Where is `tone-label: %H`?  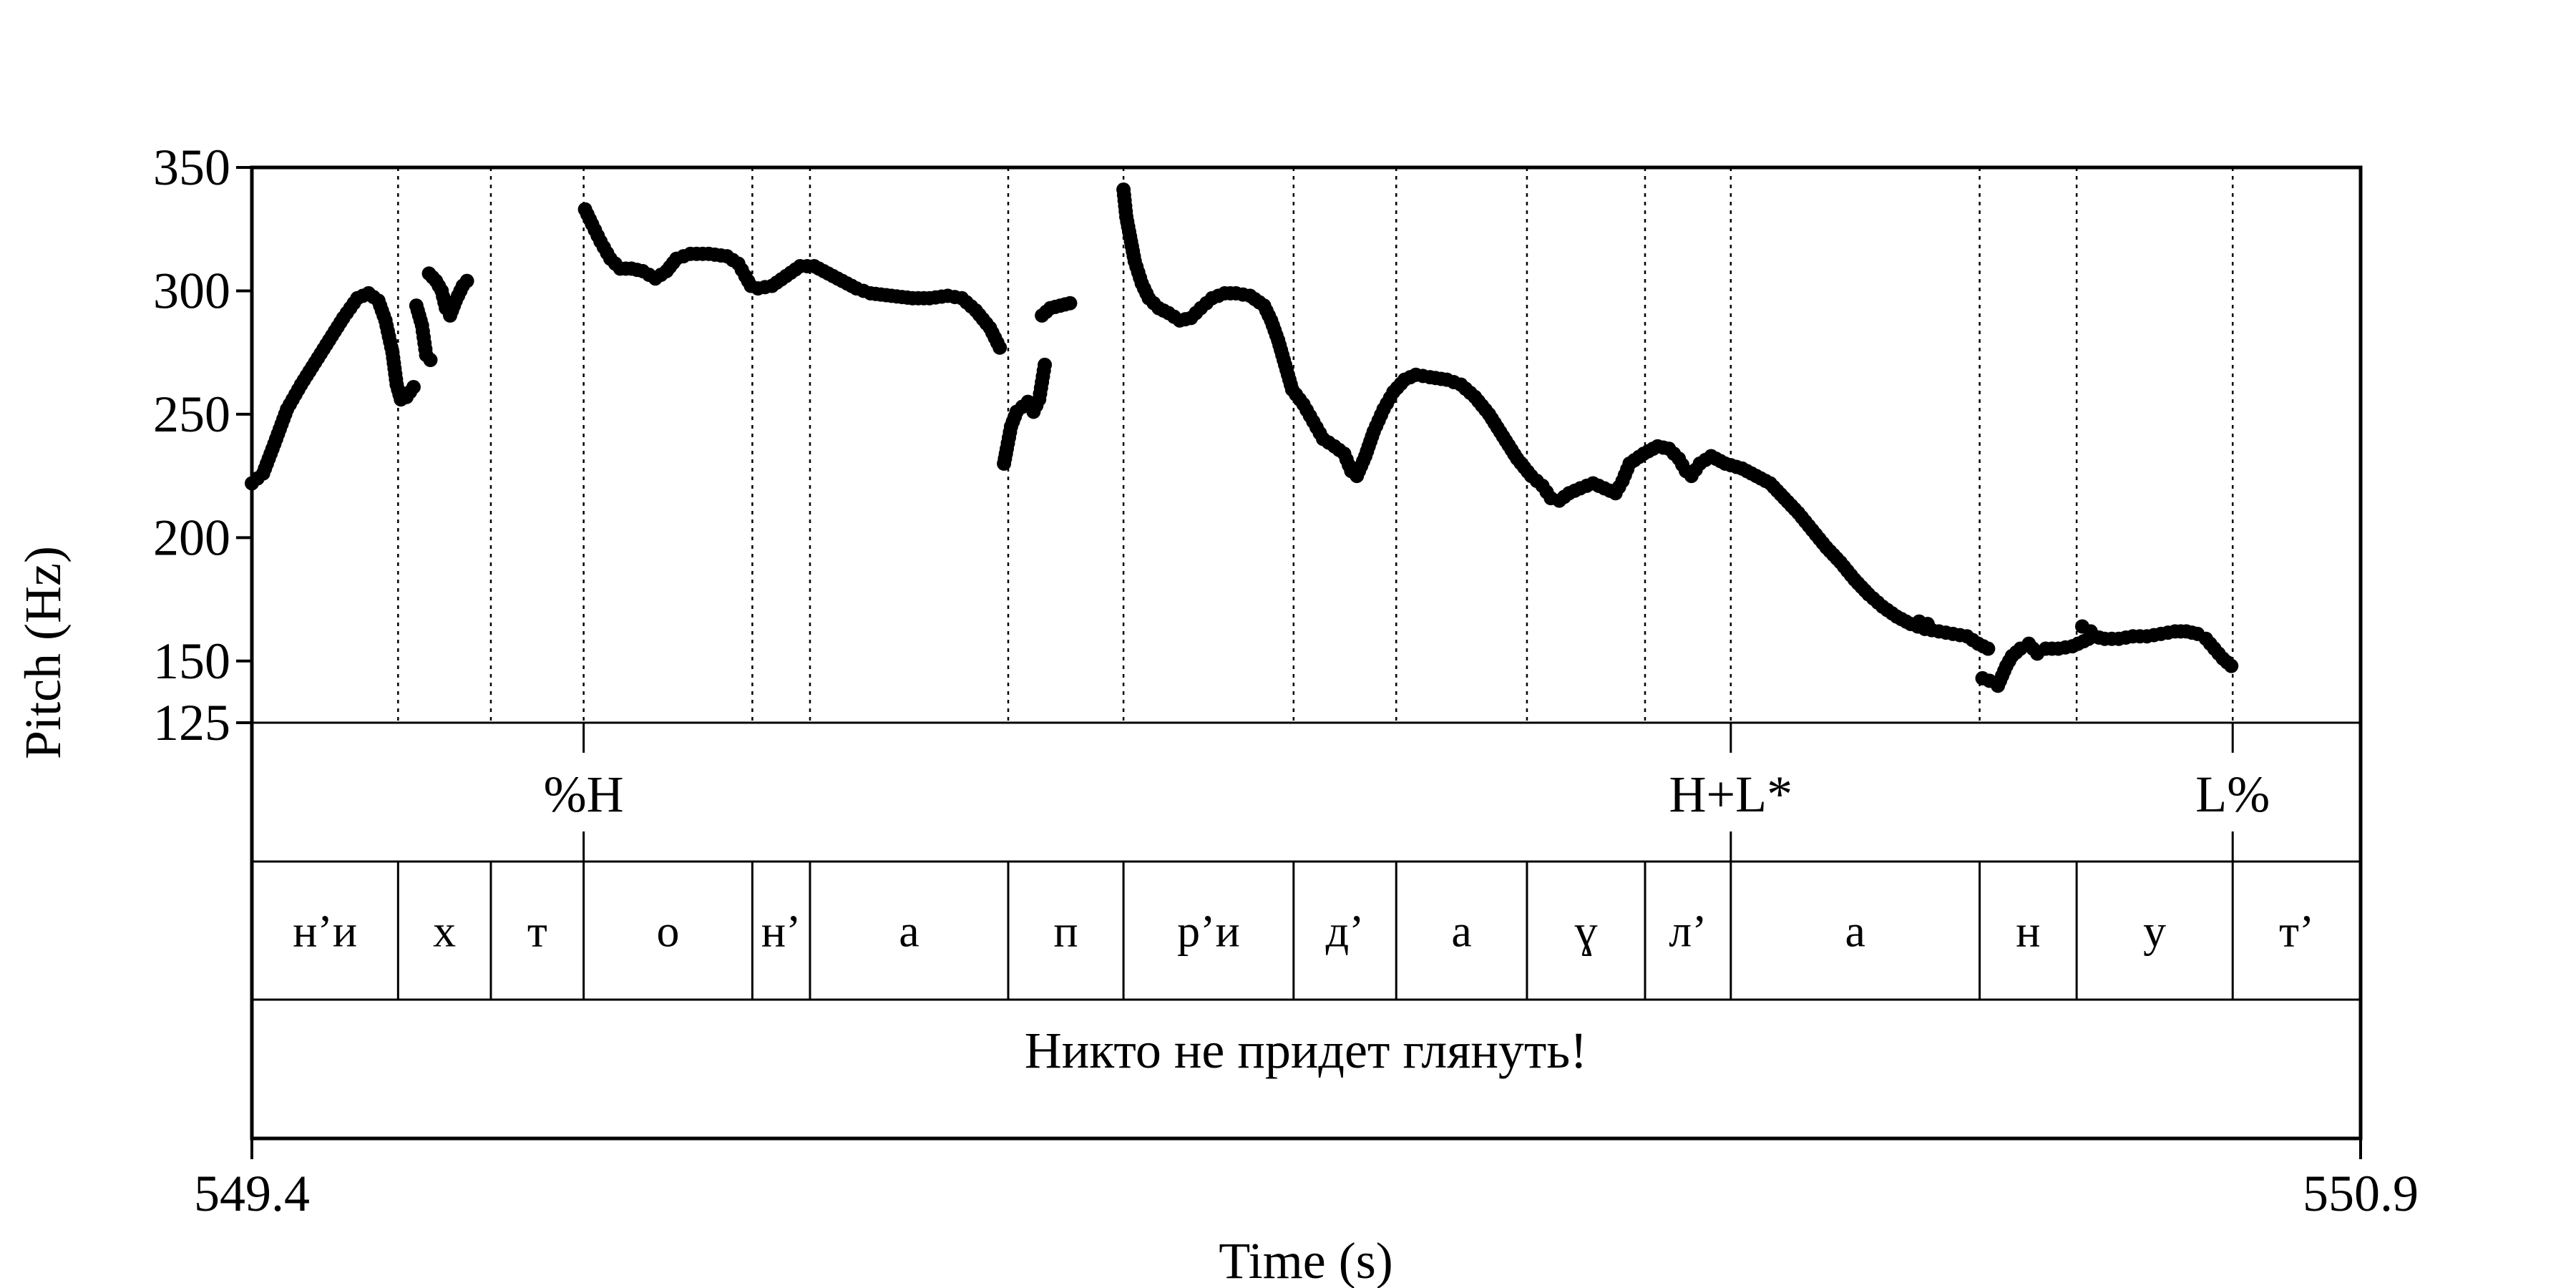 tone-label: %H is located at coordinates (584, 794).